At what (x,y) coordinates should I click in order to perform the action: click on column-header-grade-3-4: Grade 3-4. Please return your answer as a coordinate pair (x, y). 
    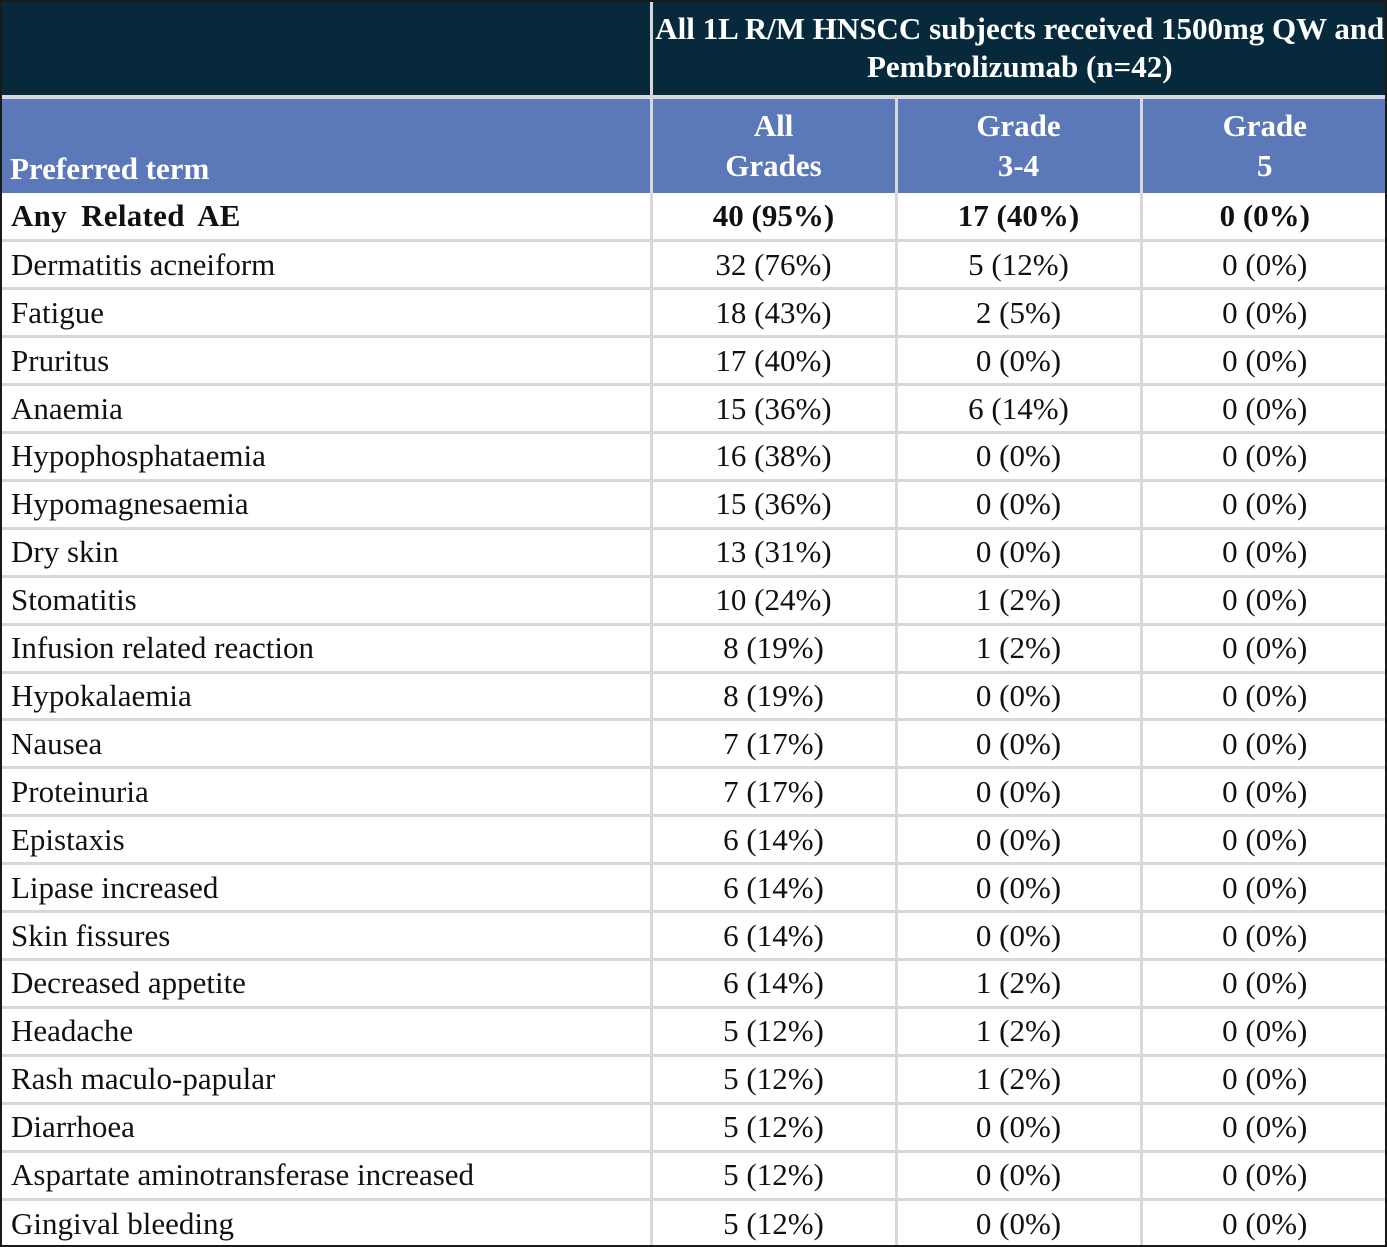
    Looking at the image, I should click on (1017, 145).